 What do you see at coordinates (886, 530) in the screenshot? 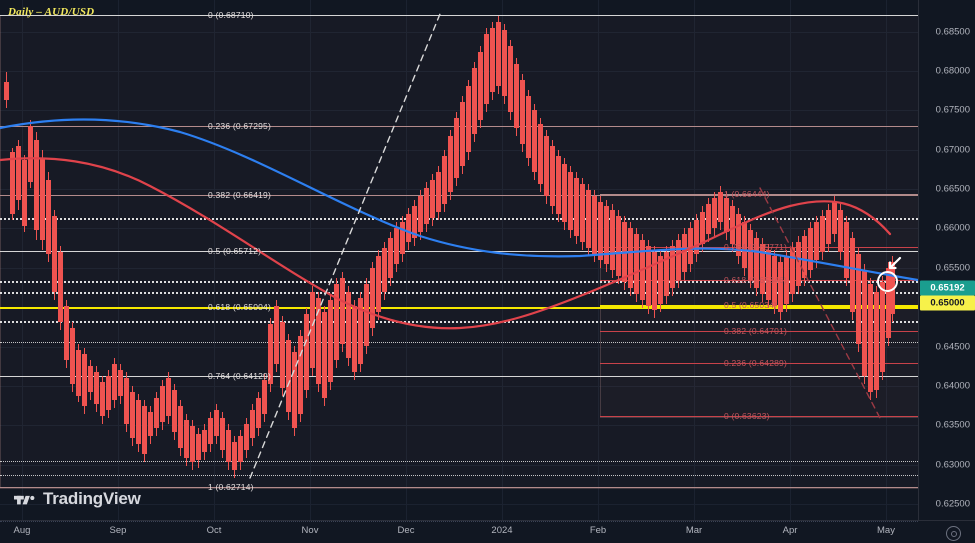
I see `time-axis-label: May` at bounding box center [886, 530].